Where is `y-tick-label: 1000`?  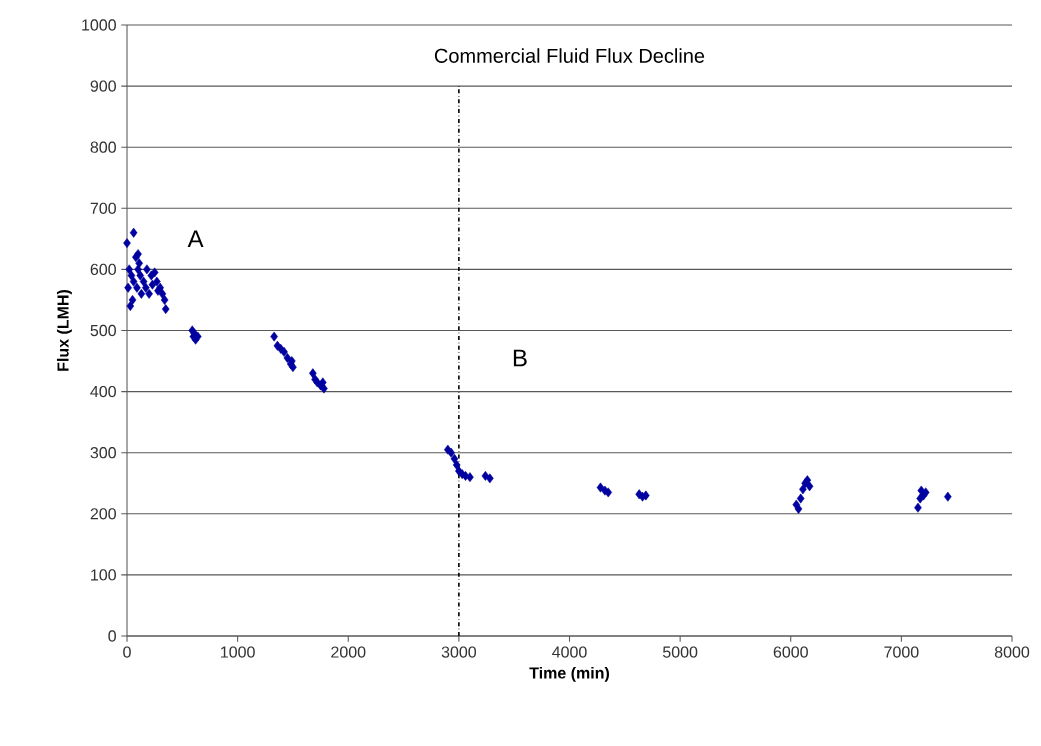 y-tick-label: 1000 is located at coordinates (99, 25).